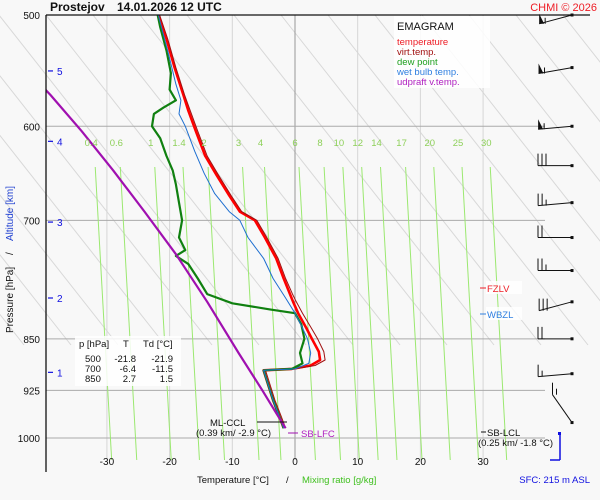 The height and width of the screenshot is (500, 600). I want to click on table-row: 700 -6.4 -11.5, so click(129, 369).